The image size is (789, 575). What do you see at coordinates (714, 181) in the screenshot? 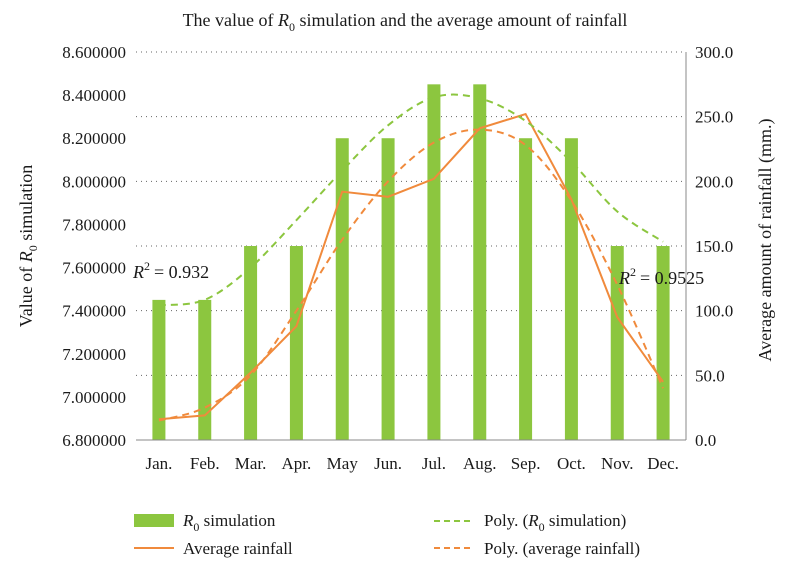
I see `right-tick-label: 200.0` at bounding box center [714, 181].